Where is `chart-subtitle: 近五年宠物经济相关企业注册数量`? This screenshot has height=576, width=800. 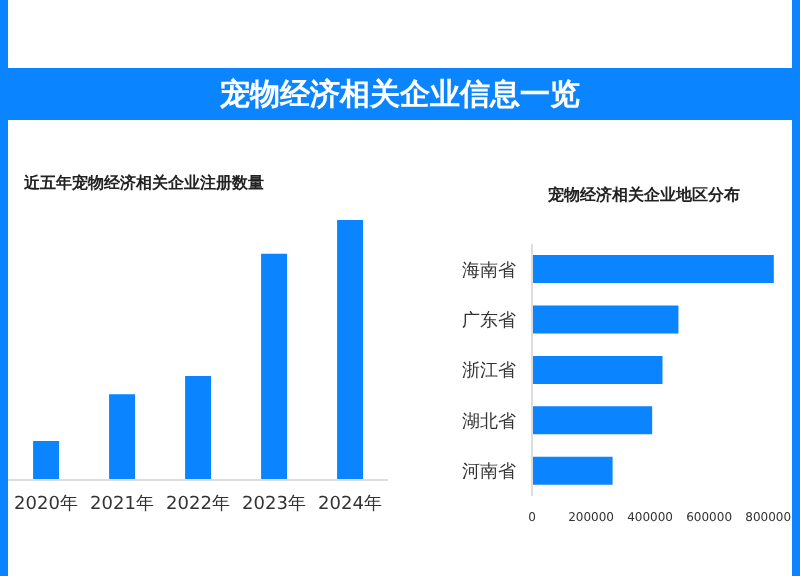 chart-subtitle: 近五年宠物经济相关企业注册数量 is located at coordinates (144, 183).